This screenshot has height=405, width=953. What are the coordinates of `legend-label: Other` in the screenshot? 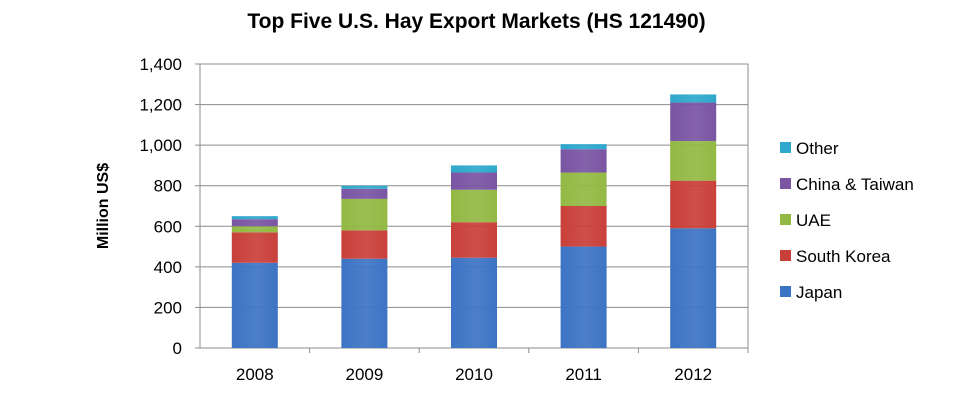 It's located at (817, 148).